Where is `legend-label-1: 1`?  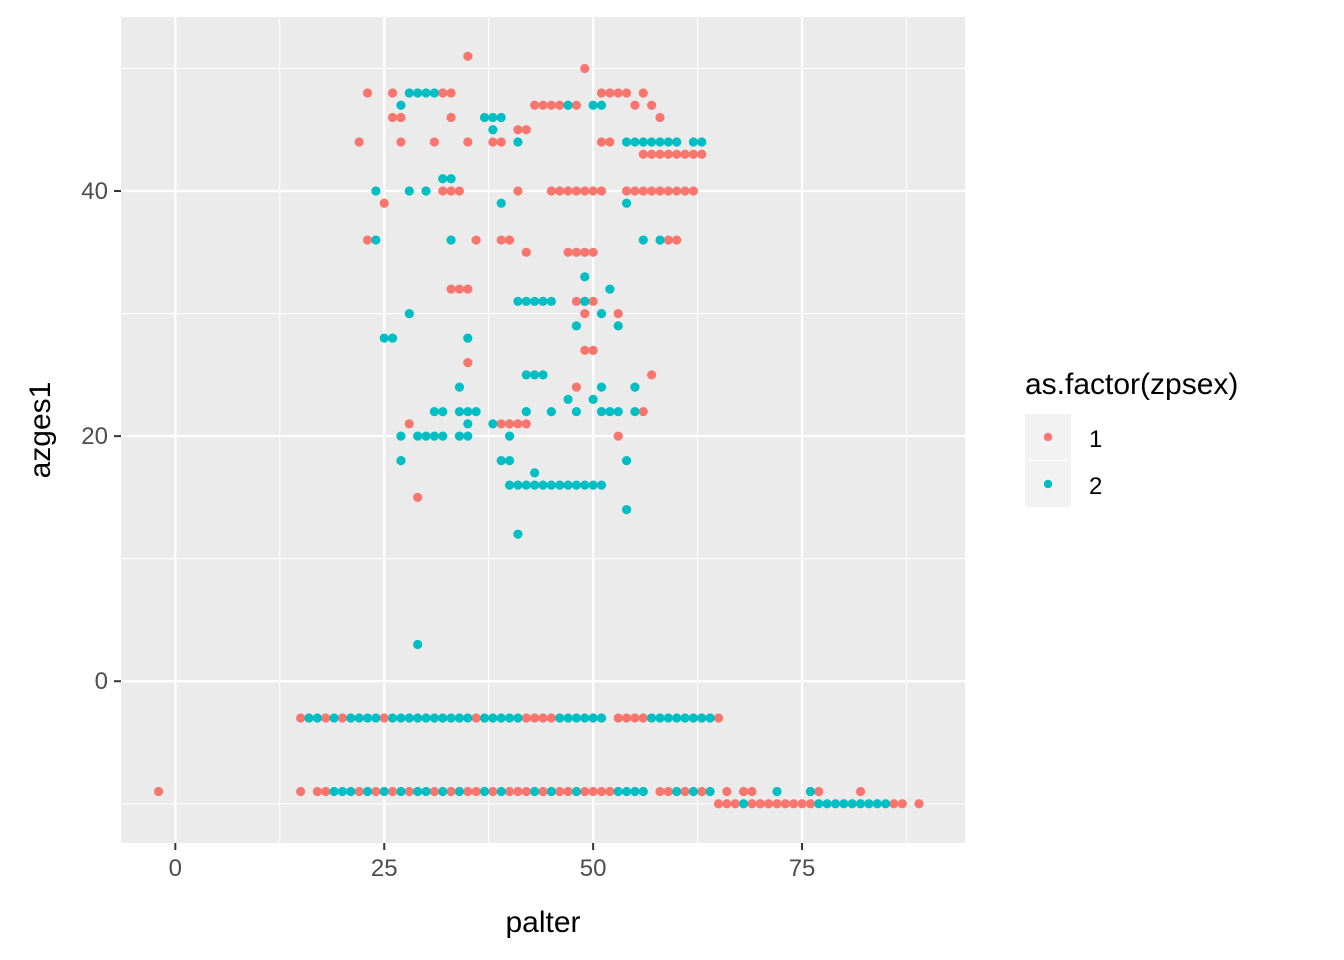
legend-label-1: 1 is located at coordinates (1095, 439).